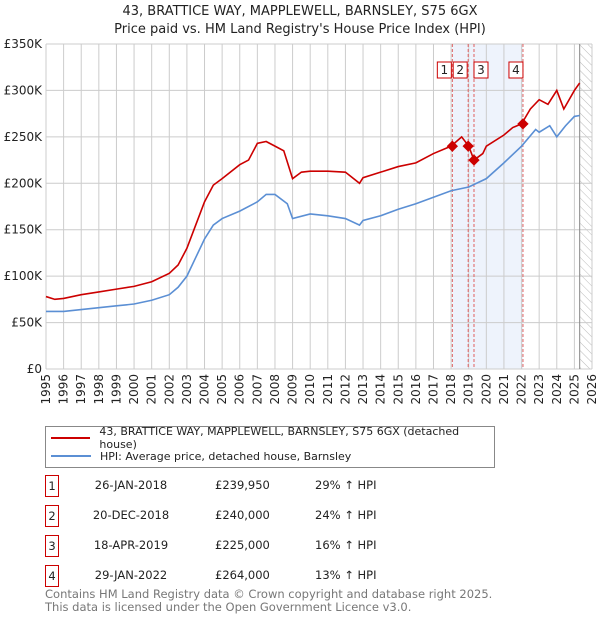  Describe the element at coordinates (310, 389) in the screenshot. I see `x-tick-label: 2010` at that location.